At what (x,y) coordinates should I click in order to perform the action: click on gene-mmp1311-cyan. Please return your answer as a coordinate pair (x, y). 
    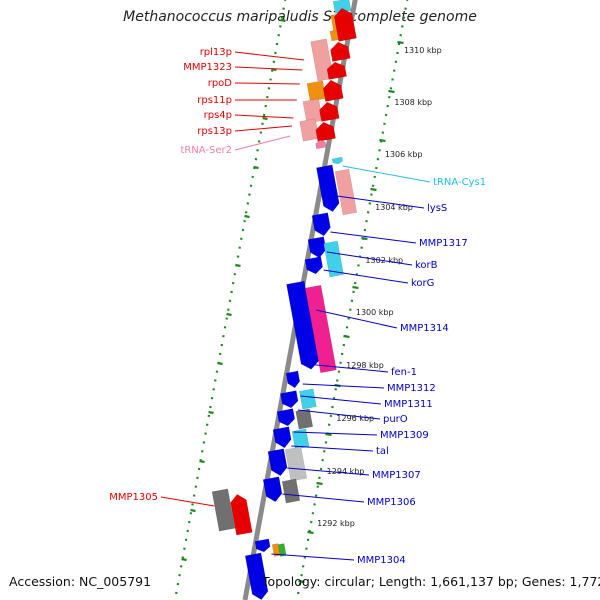
    Looking at the image, I should click on (308, 399).